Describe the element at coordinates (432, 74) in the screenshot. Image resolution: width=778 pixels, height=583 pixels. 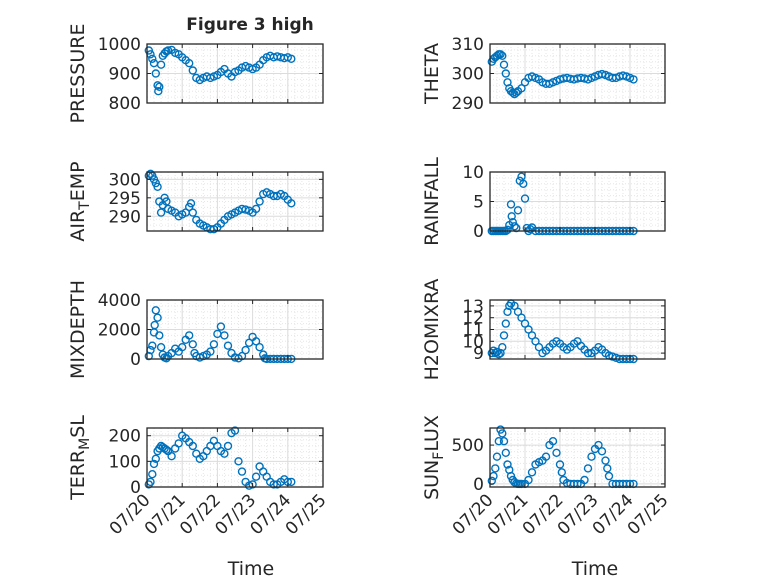
I see `y-axis-label: THETA` at that location.